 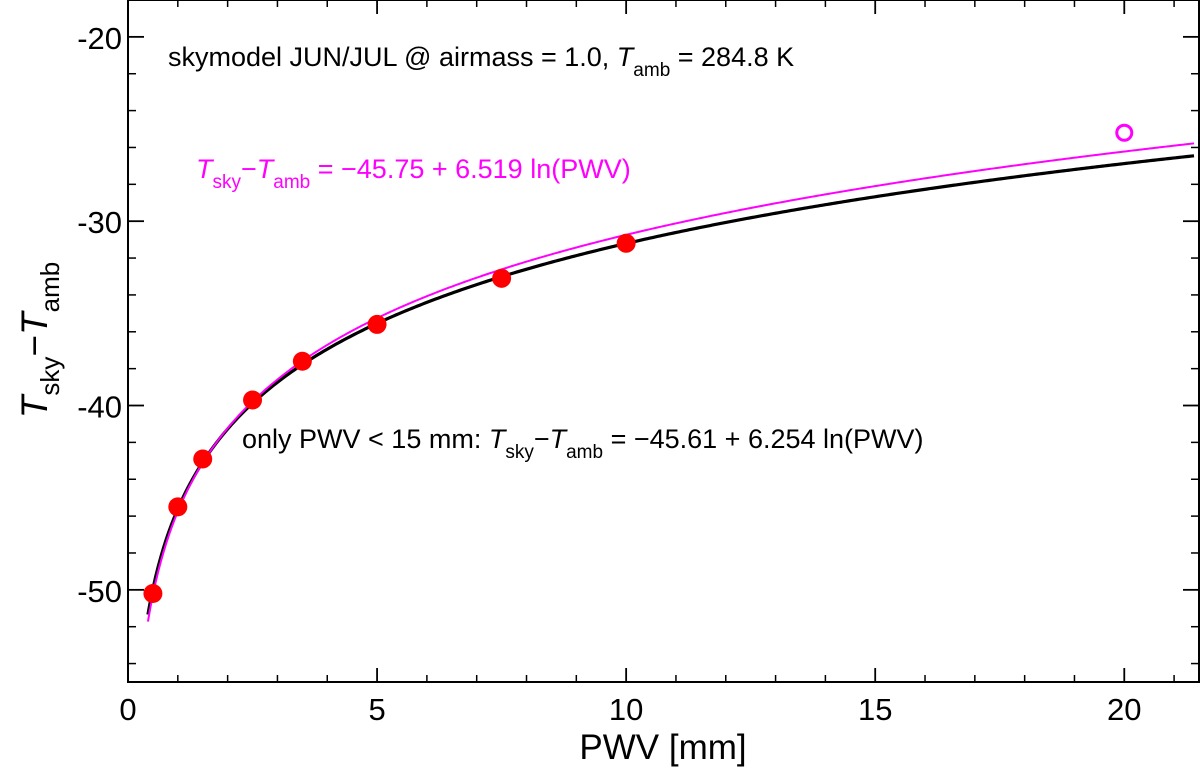 What do you see at coordinates (1124, 132) in the screenshot?
I see `excluded-data-point` at bounding box center [1124, 132].